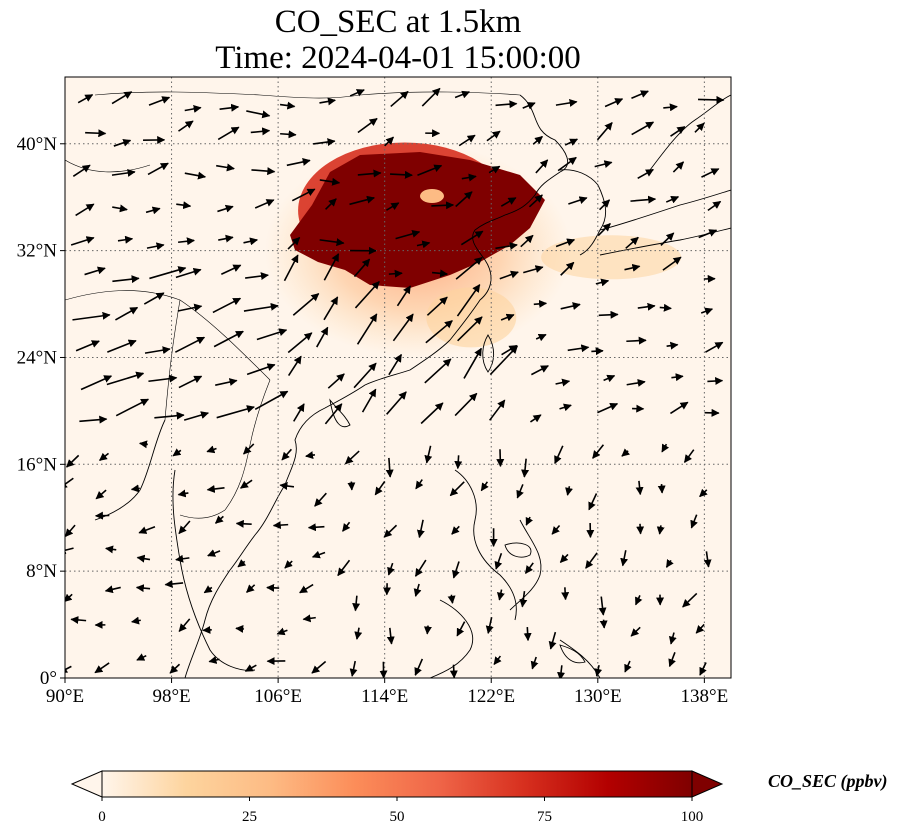  Describe the element at coordinates (440, 93) in the screenshot. I see `country-border` at that location.